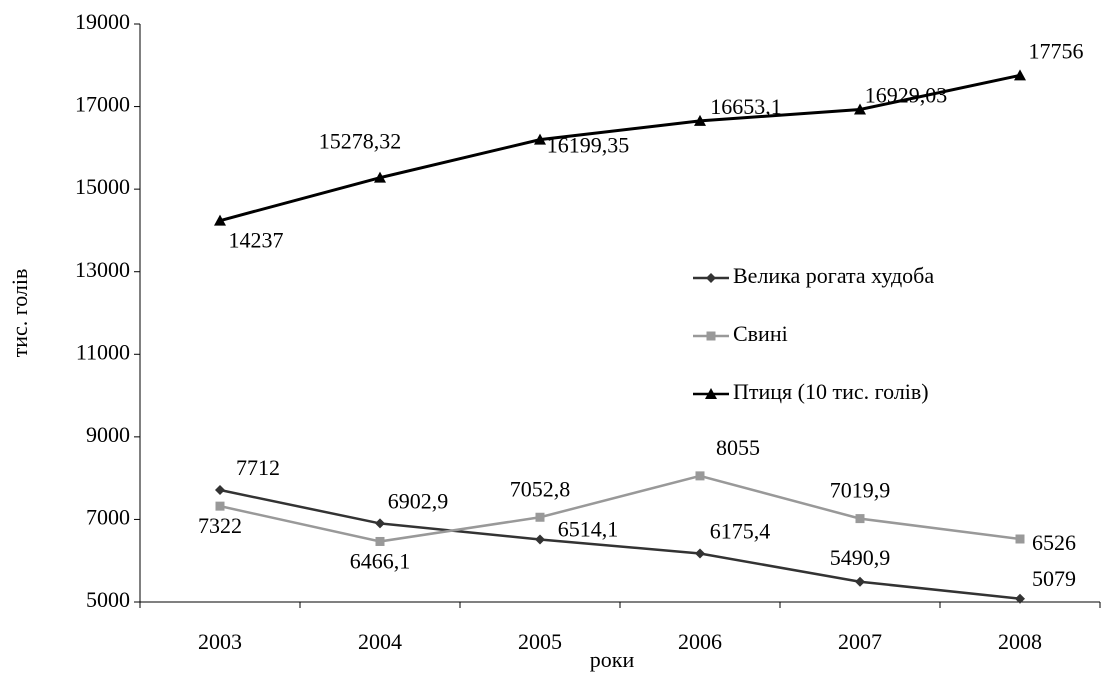 The width and height of the screenshot is (1104, 673). What do you see at coordinates (860, 557) in the screenshot?
I see `data-label: 5490,9` at bounding box center [860, 557].